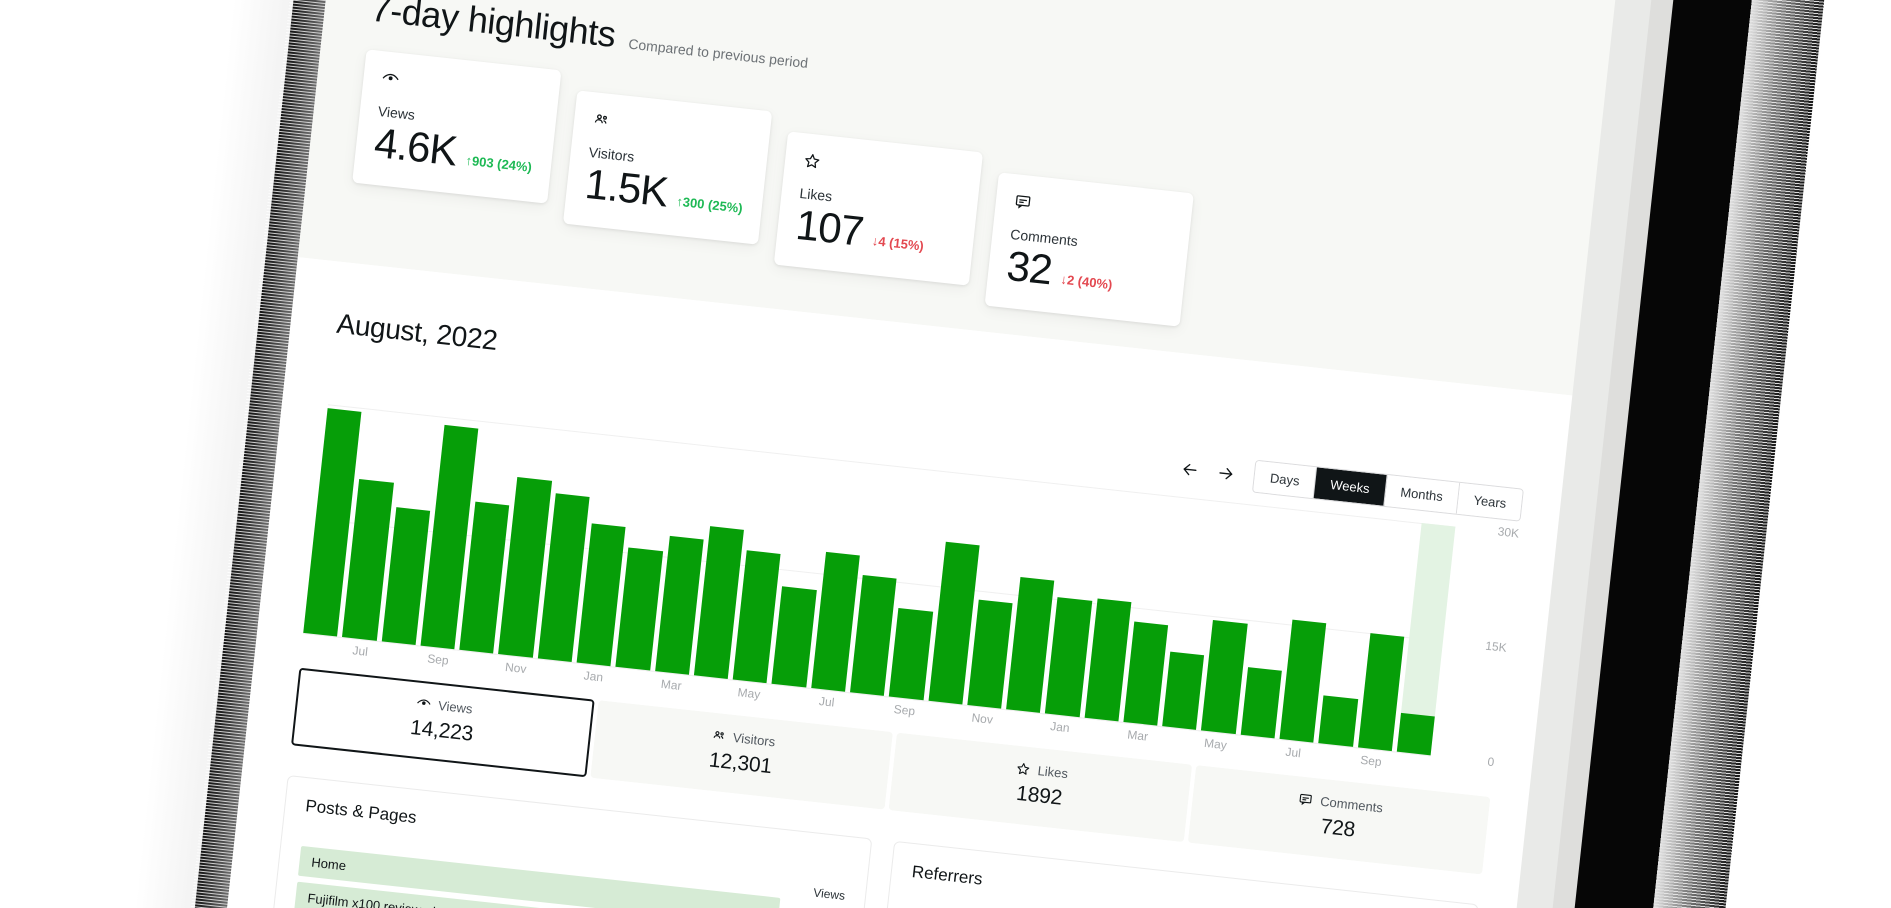 Image resolution: width=1891 pixels, height=908 pixels. I want to click on next-period-arrow-icon, so click(1226, 473).